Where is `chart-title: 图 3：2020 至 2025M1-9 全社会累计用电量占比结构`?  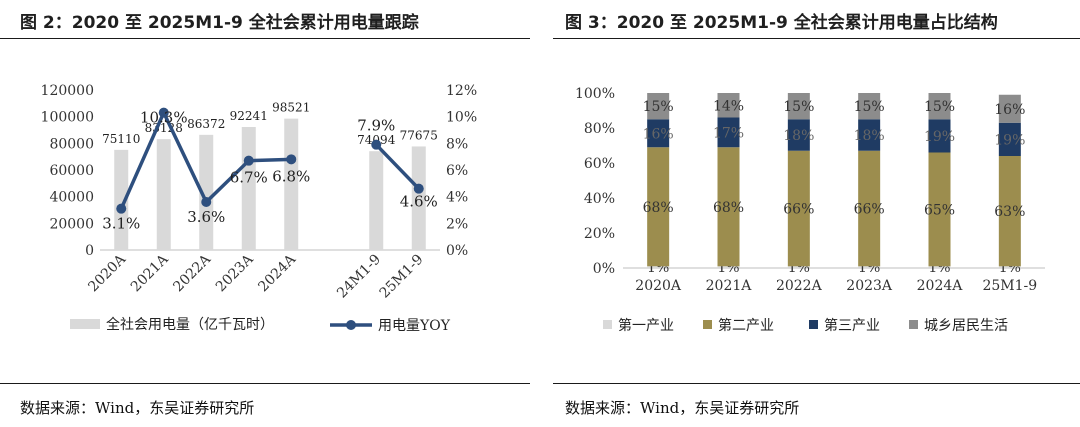
chart-title: 图 3：2020 至 2025M1-9 全社会累计用电量占比结构 is located at coordinates (781, 23).